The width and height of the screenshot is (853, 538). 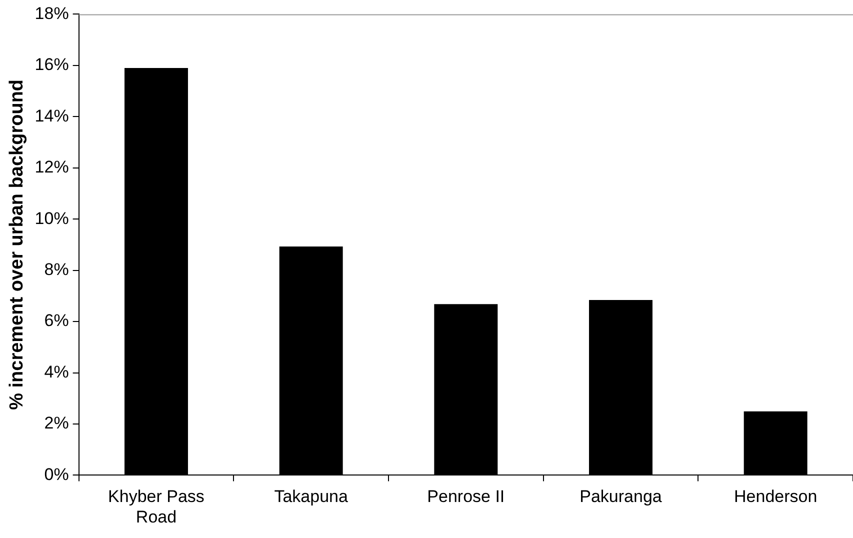 I want to click on y-tick-label: 2%, so click(x=56, y=423).